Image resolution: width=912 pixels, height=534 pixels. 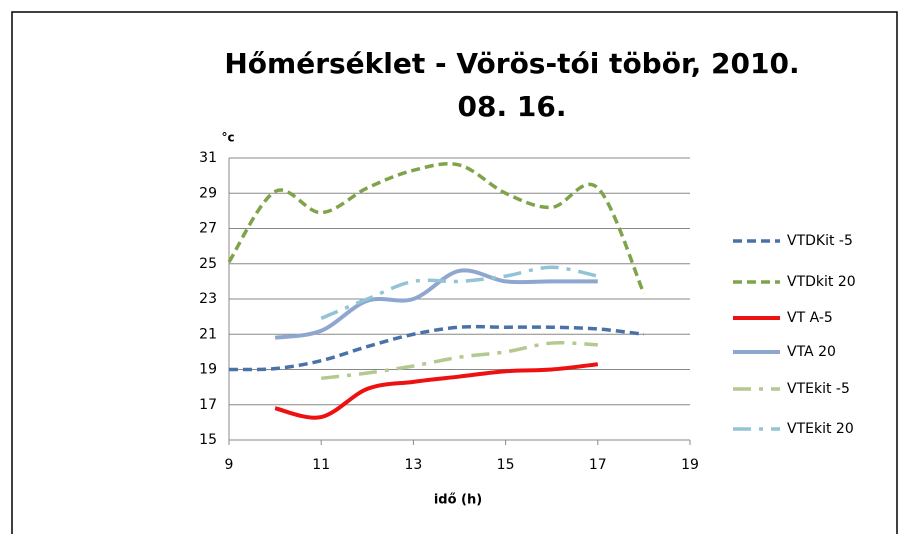 What do you see at coordinates (229, 465) in the screenshot?
I see `x-tick-label: 9` at bounding box center [229, 465].